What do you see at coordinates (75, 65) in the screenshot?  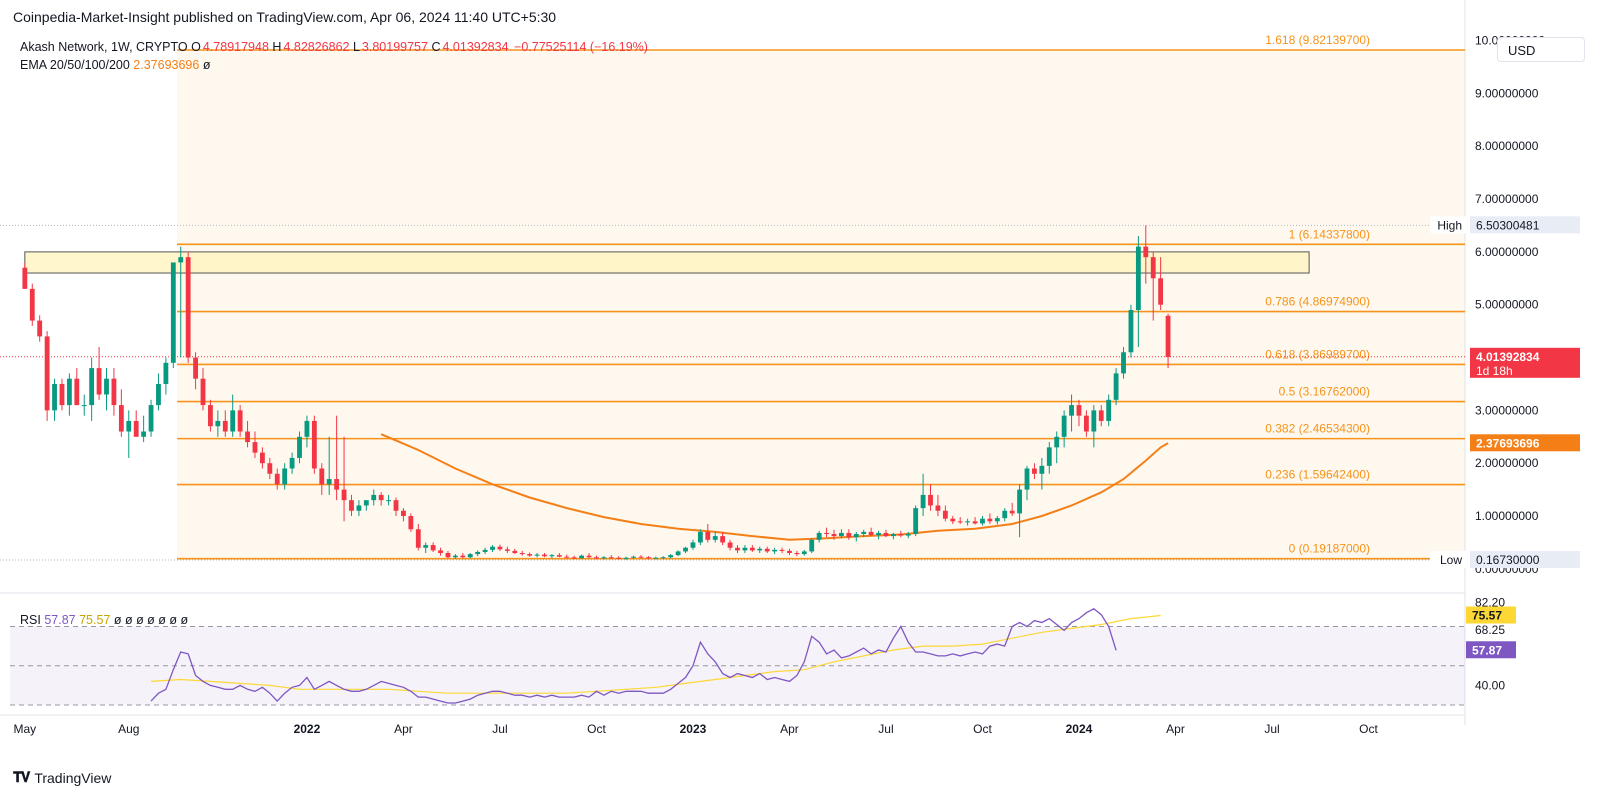 I see `ema-label: EMA 20/50/100/200` at bounding box center [75, 65].